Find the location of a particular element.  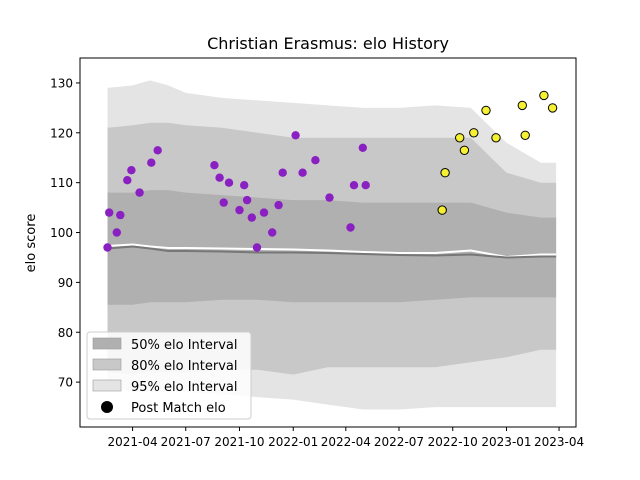

x-tick-label: 2021-04 is located at coordinates (133, 442).